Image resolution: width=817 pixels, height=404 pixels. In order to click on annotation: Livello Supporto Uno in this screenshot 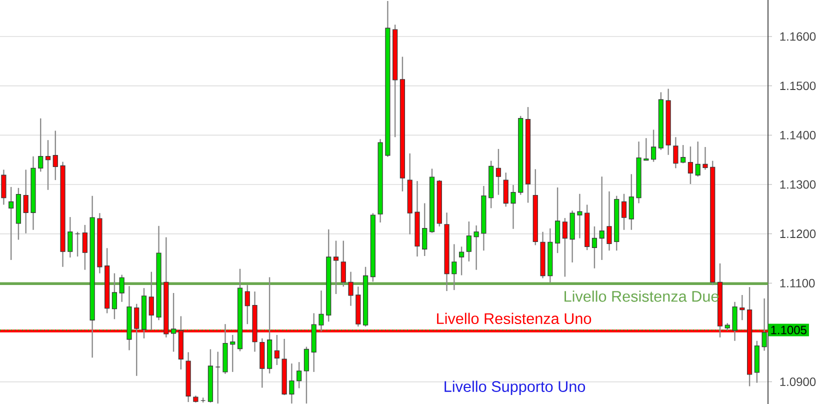, I will do `click(515, 388)`.